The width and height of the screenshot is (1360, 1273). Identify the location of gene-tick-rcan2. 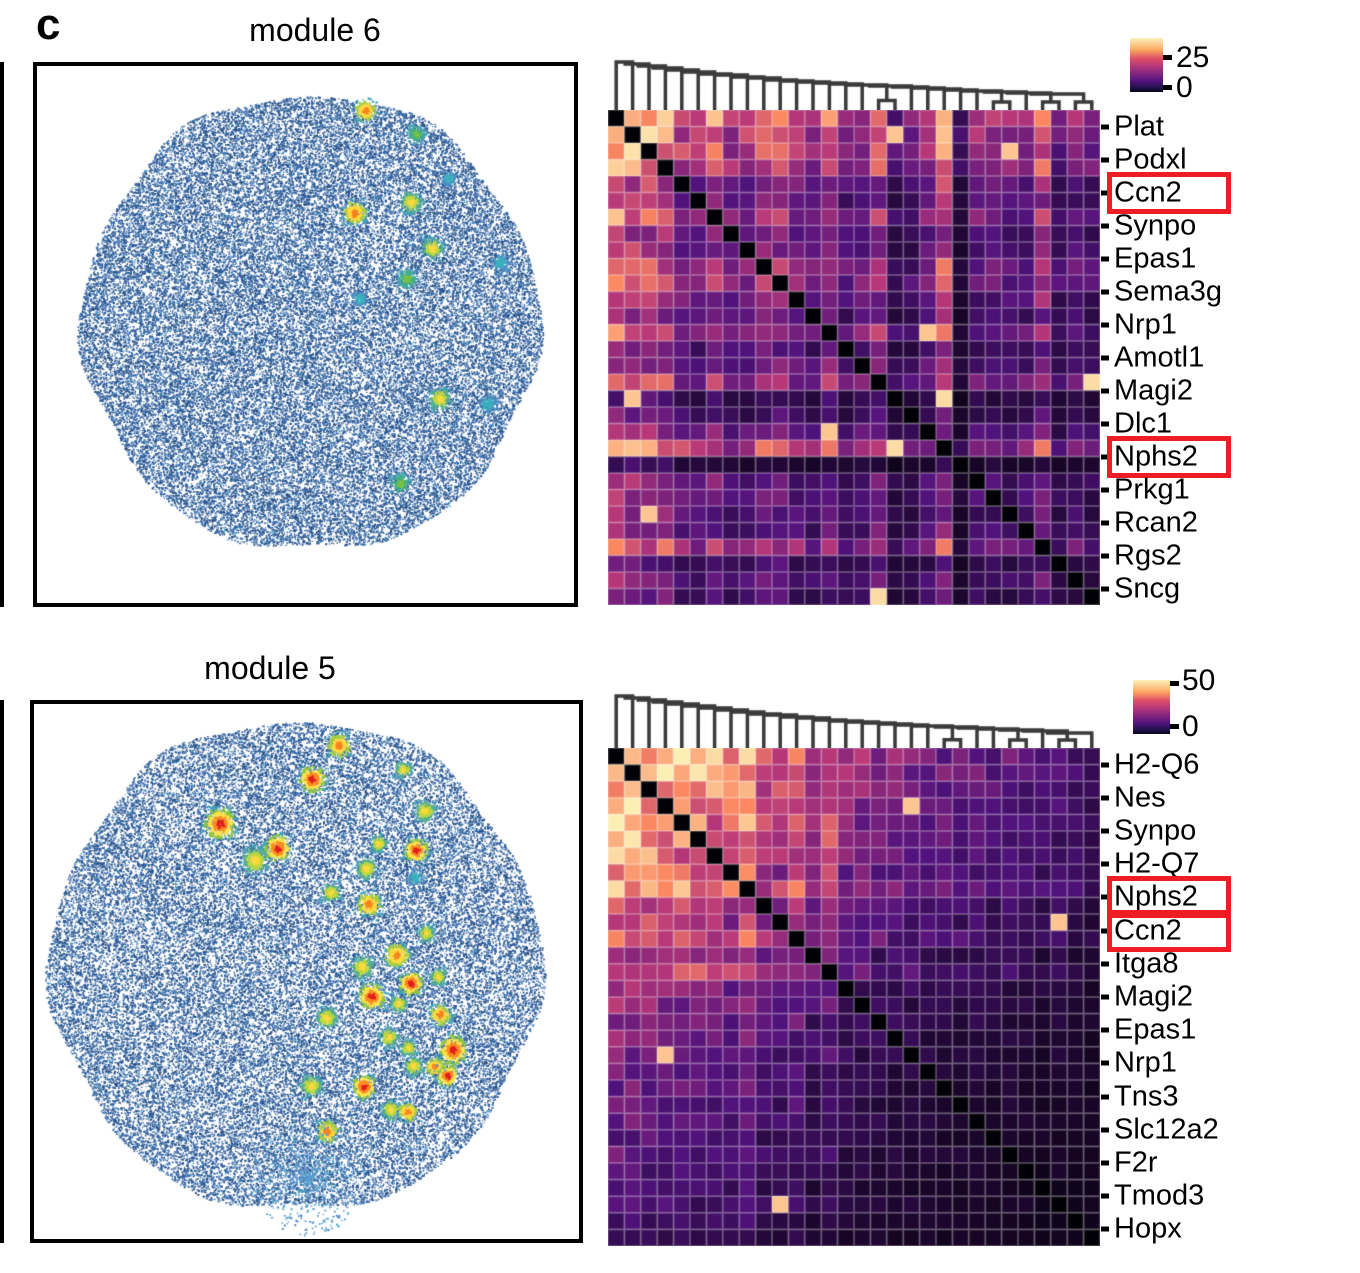
(1105, 522).